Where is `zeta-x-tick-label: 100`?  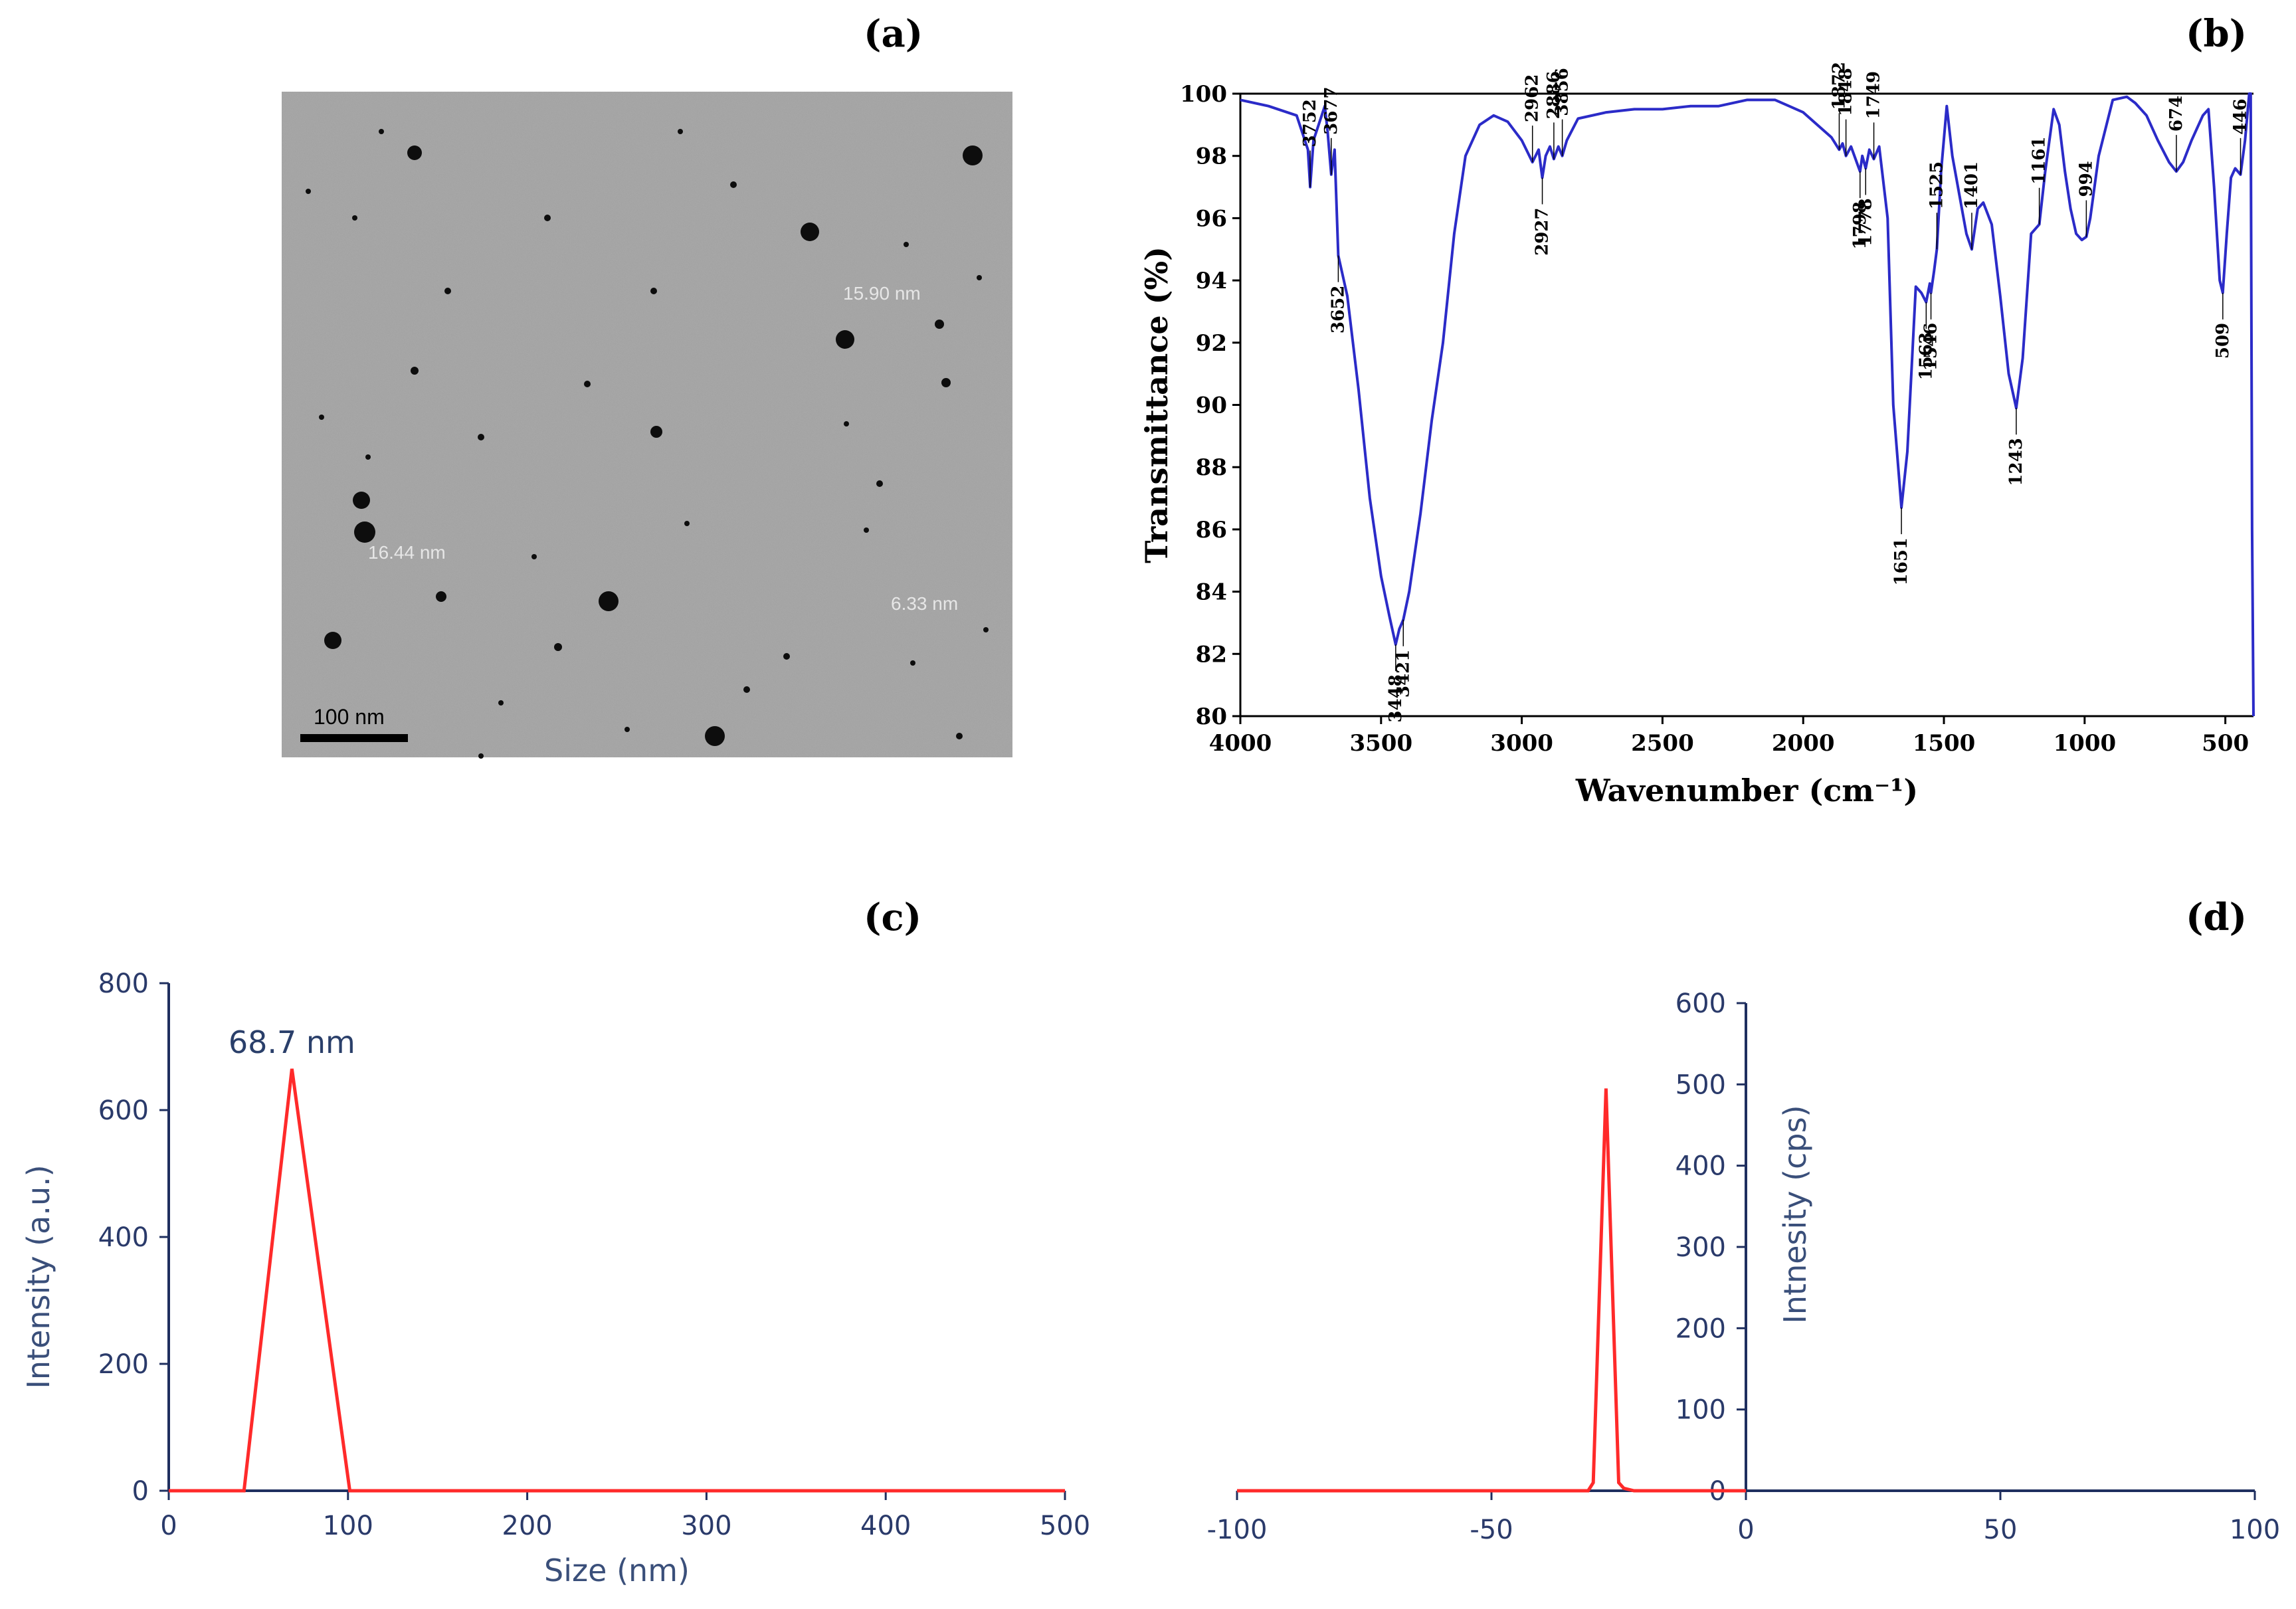
zeta-x-tick-label: 100 is located at coordinates (2255, 1530).